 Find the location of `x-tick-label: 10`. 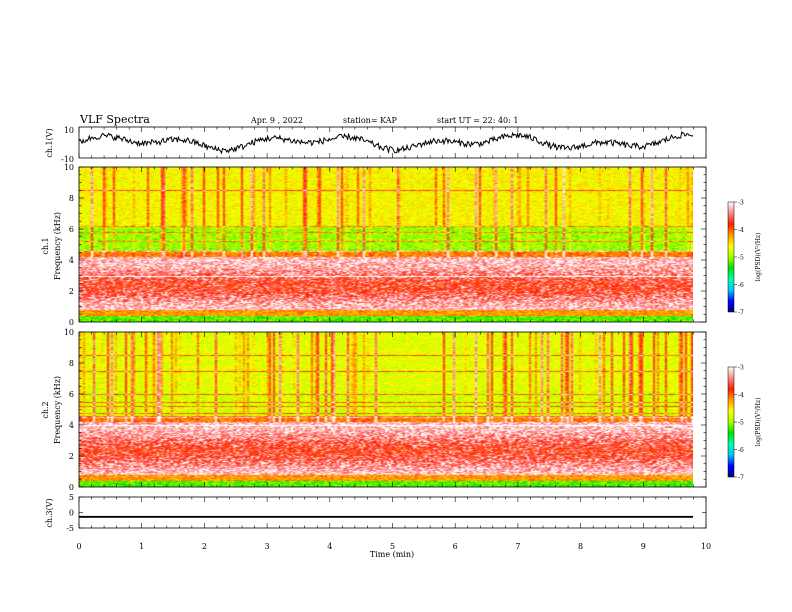

x-tick-label: 10 is located at coordinates (706, 546).